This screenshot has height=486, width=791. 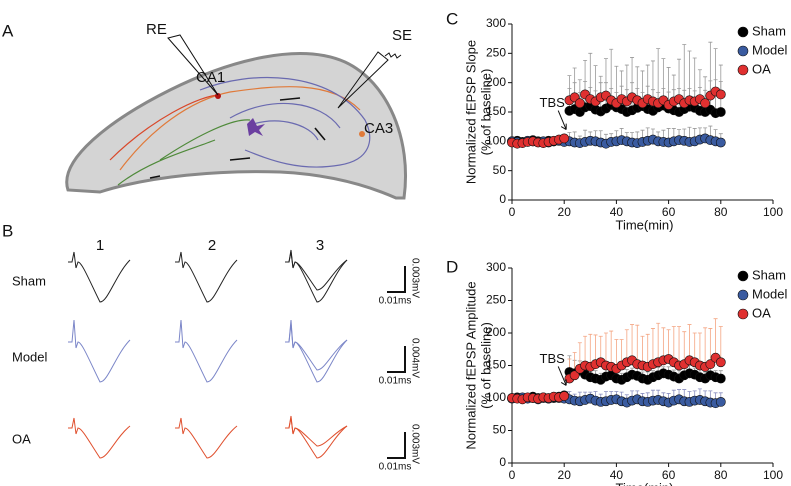 I want to click on x-tick-label: 60, so click(x=669, y=212).